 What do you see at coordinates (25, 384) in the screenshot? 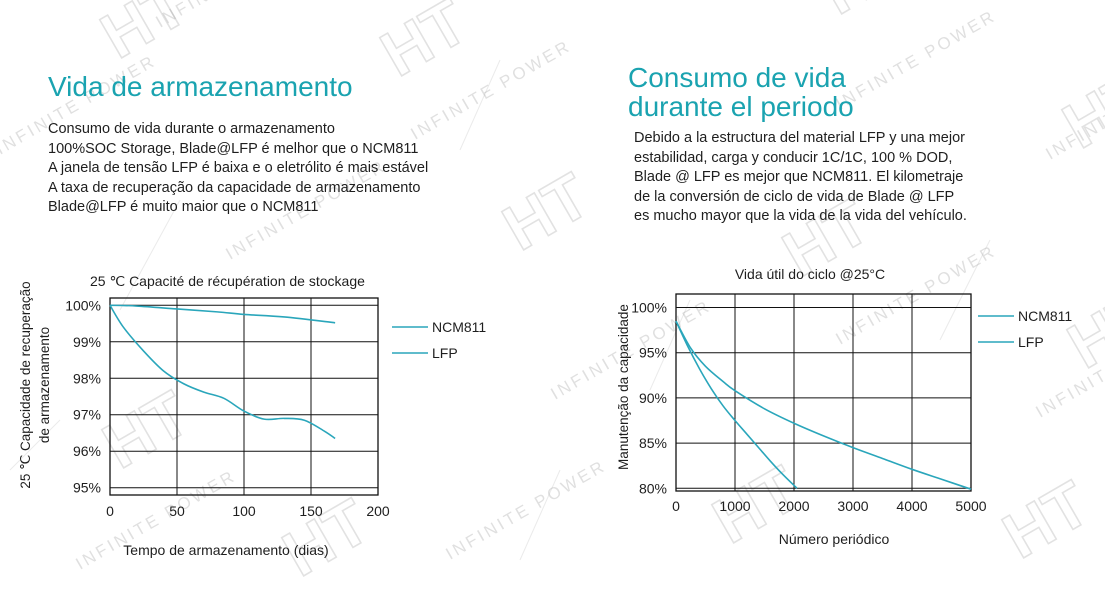
I see `y-axis-label: 25 ℃ Capacidade de recuperação` at bounding box center [25, 384].